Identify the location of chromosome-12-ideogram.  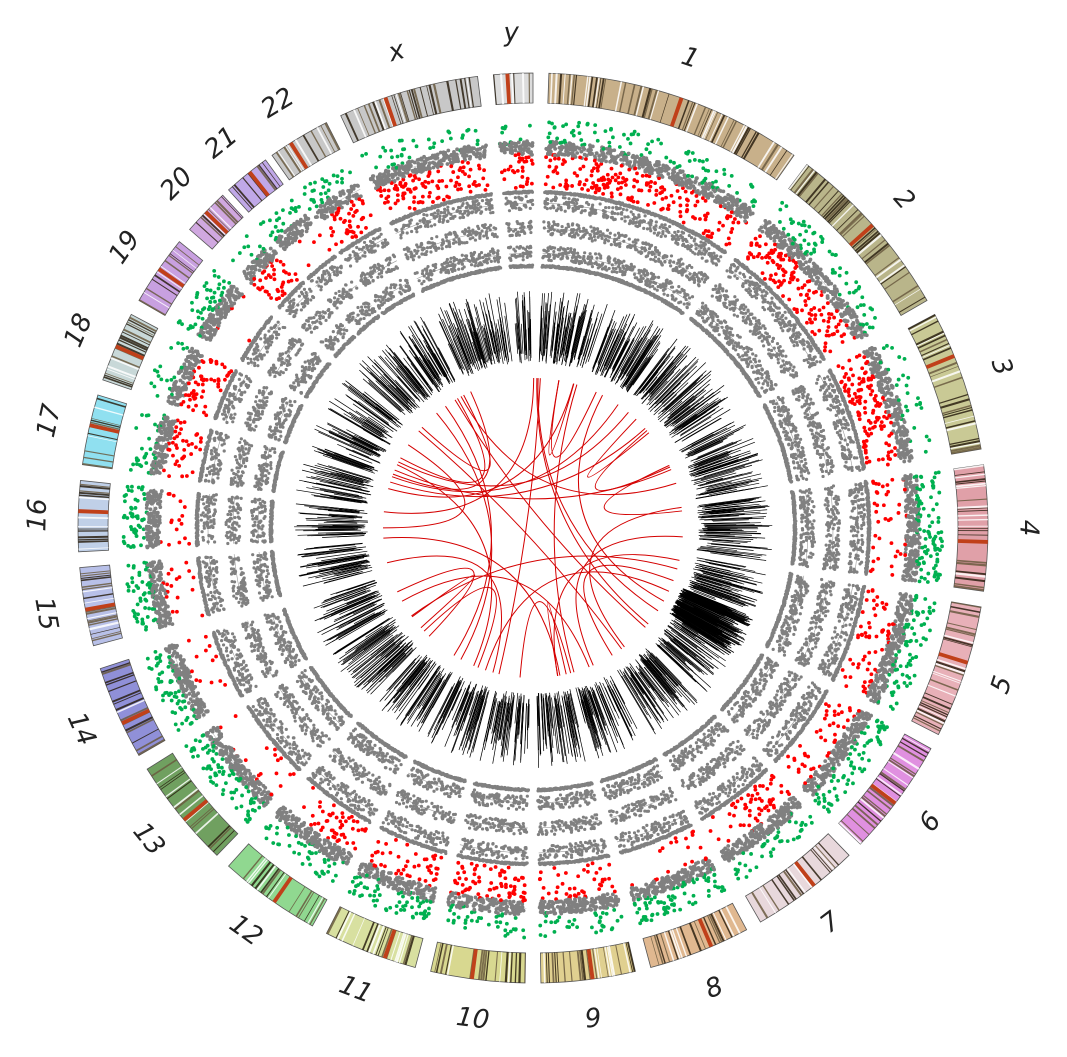
(277, 885).